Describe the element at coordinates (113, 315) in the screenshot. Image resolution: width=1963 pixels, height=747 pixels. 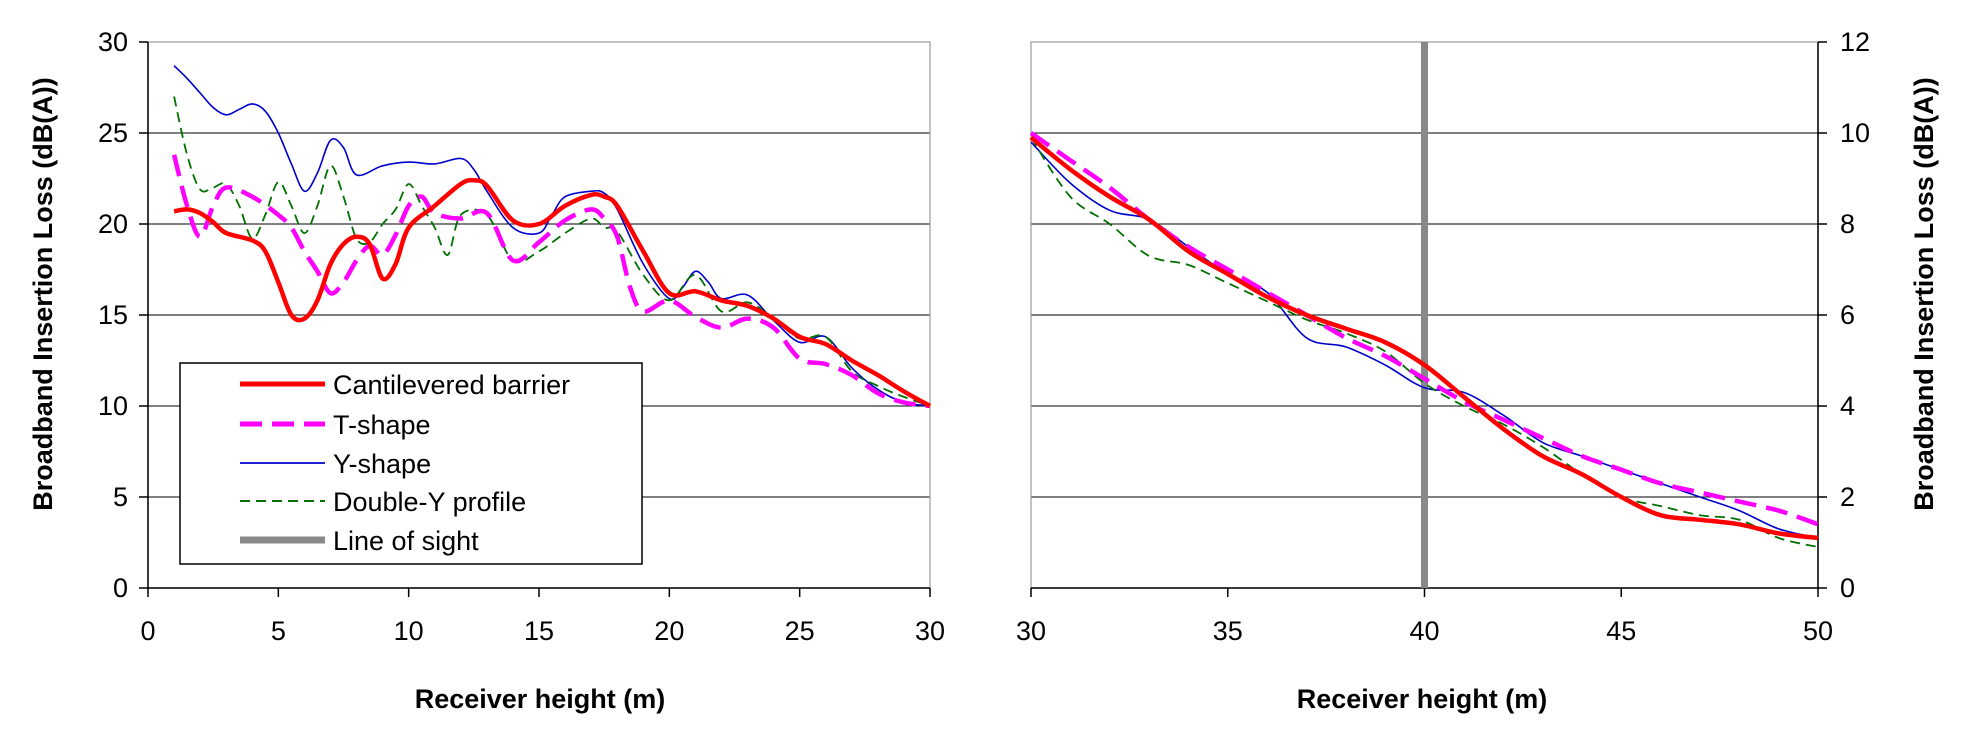
I see `left-y-tick-label: 15` at that location.